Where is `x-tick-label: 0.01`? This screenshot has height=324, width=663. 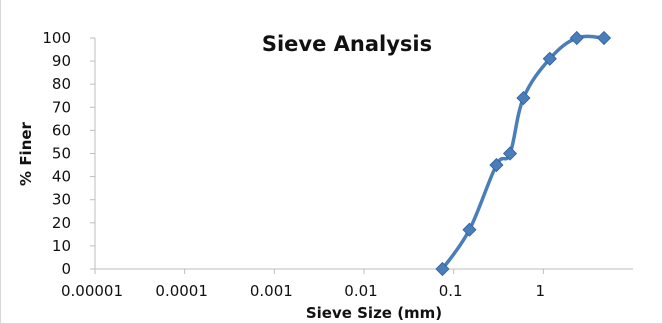
x-tick-label: 0.01 is located at coordinates (360, 291).